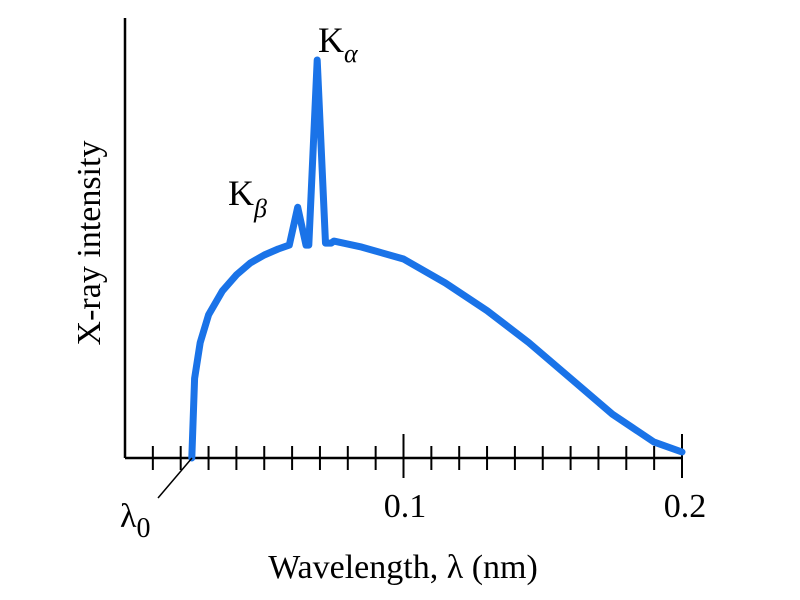 The width and height of the screenshot is (800, 600). Describe the element at coordinates (175, 478) in the screenshot. I see `lambda0-pointer-line` at that location.